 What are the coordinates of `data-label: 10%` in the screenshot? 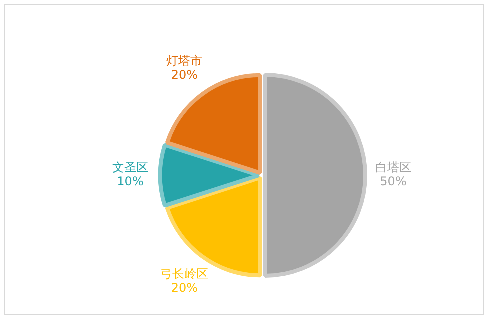 It's located at (130, 181).